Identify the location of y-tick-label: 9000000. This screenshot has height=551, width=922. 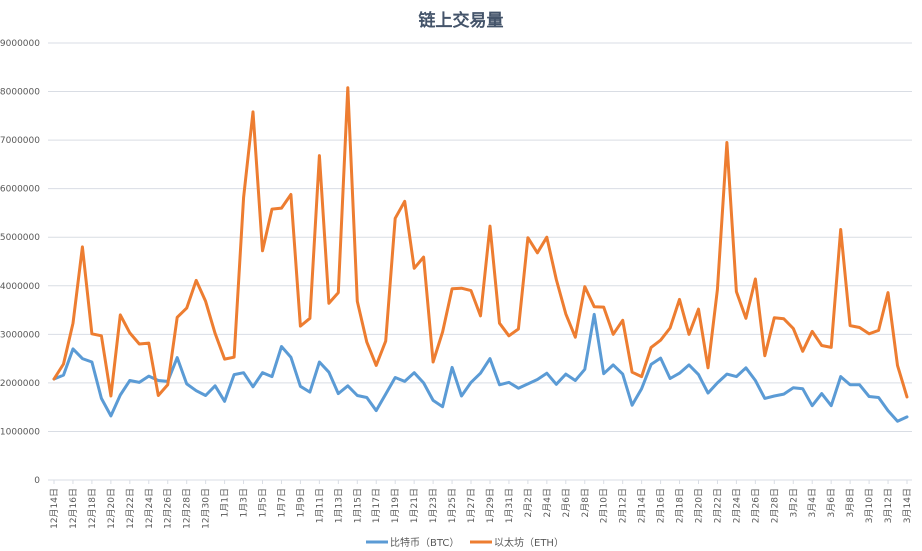
(20, 44).